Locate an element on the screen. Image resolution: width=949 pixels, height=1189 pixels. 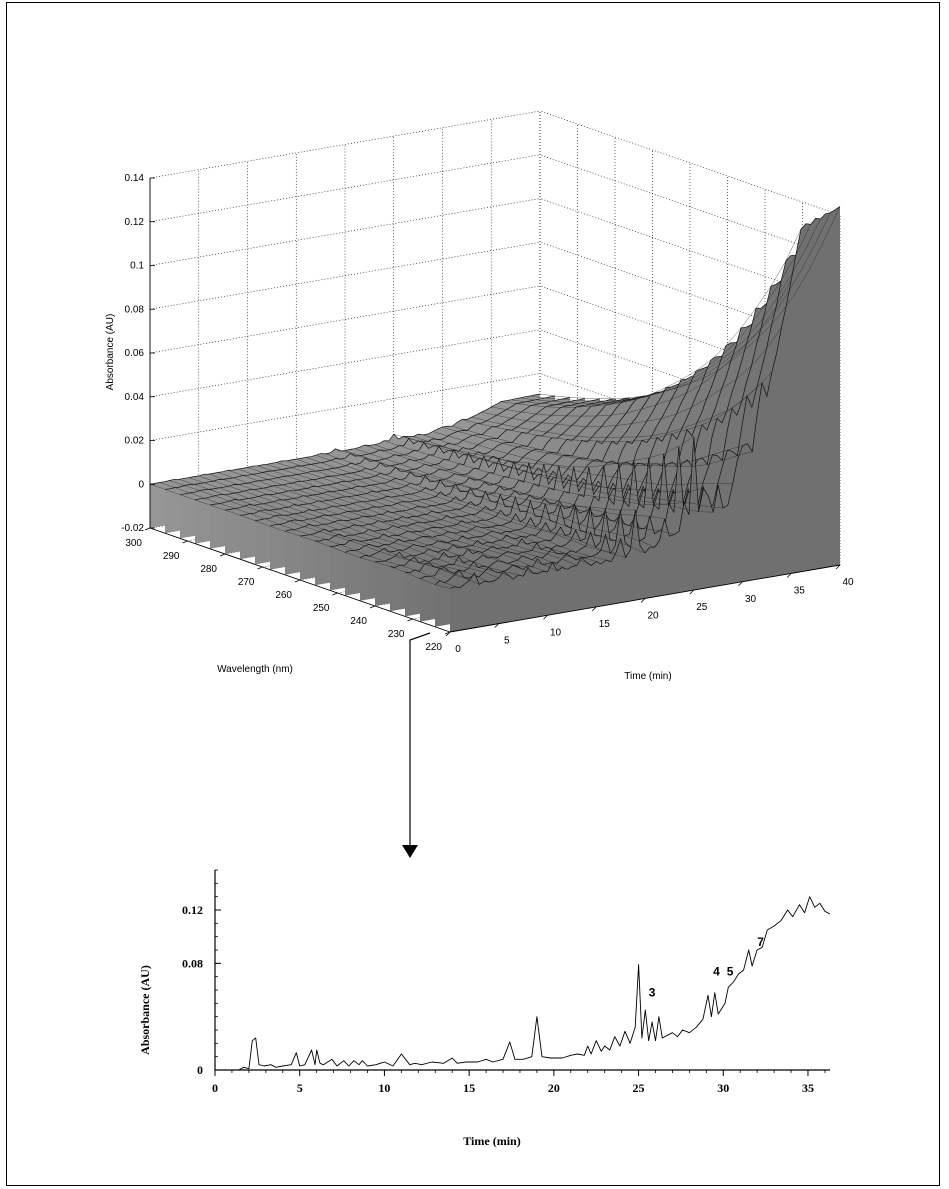
z-tick-label: 0.08 is located at coordinates (135, 309).